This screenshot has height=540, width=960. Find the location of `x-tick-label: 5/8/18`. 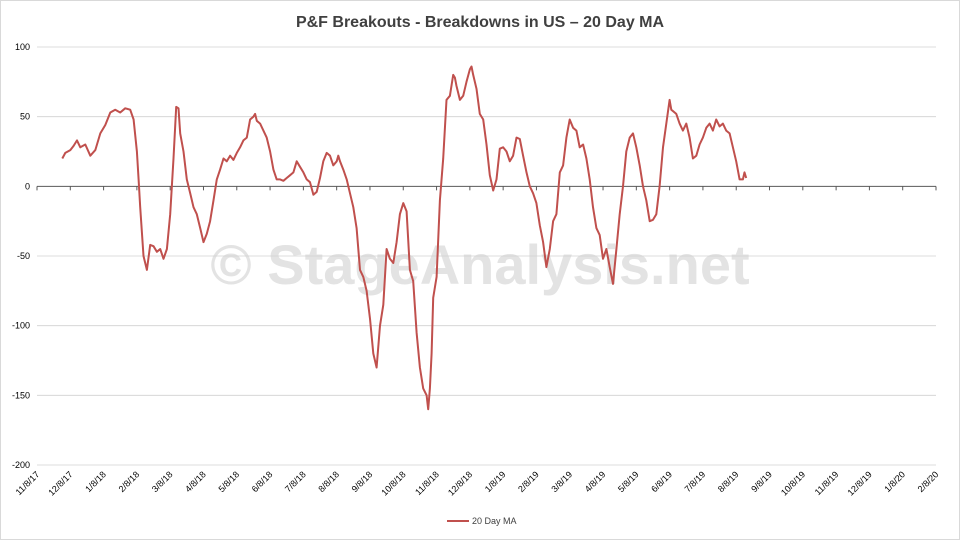

x-tick-label: 5/8/18 is located at coordinates (228, 481).